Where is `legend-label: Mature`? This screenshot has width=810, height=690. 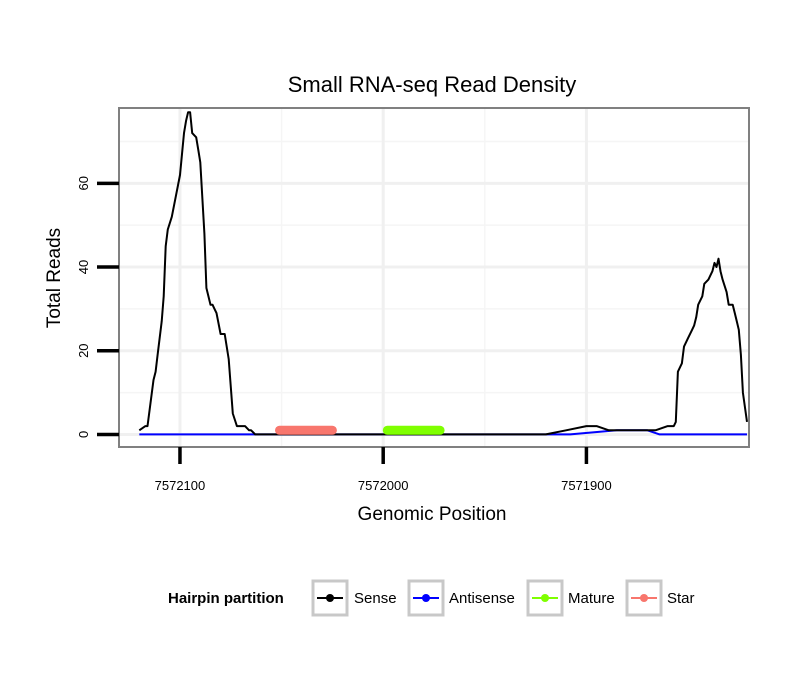 legend-label: Mature is located at coordinates (591, 598).